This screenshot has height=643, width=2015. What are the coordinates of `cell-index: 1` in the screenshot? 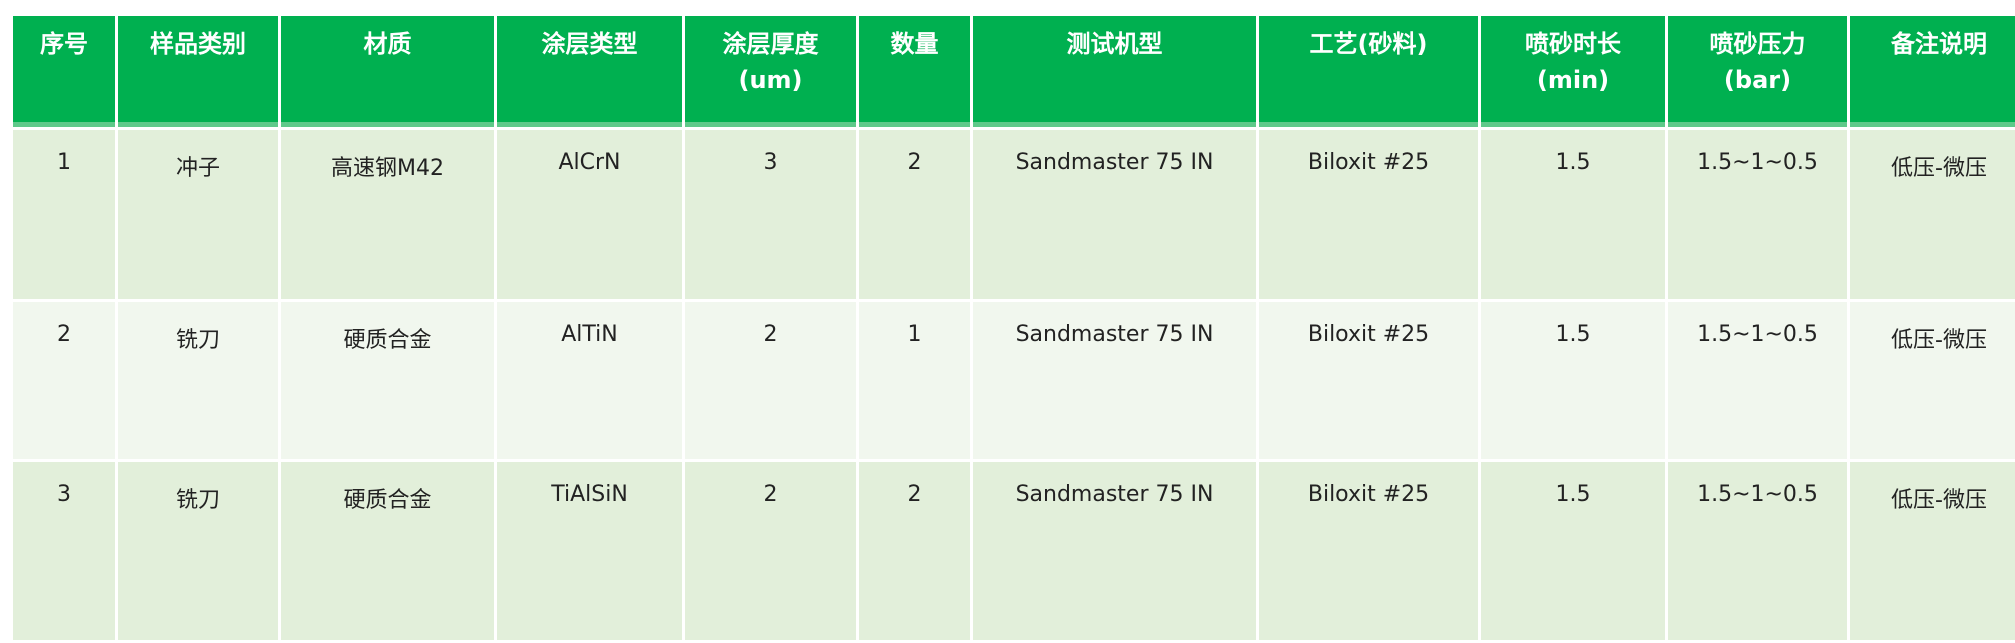 It's located at (64, 214).